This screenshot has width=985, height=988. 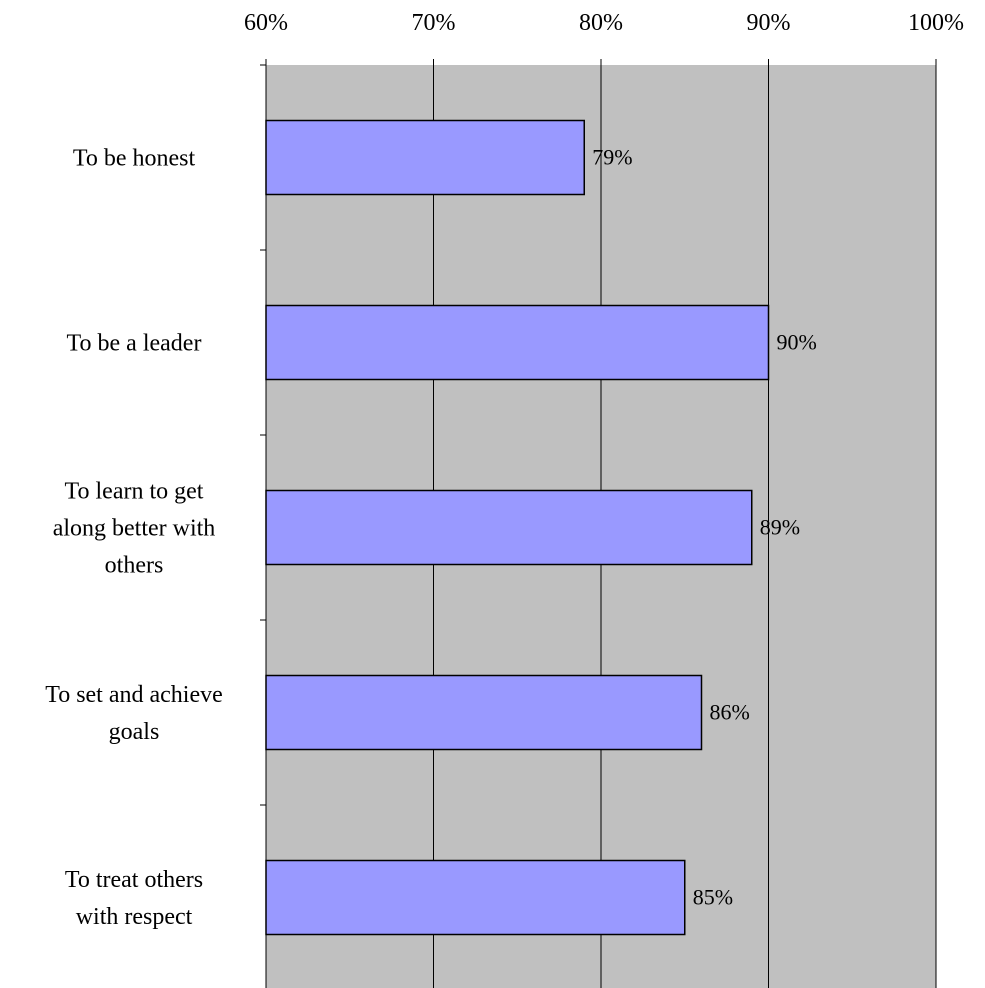 What do you see at coordinates (769, 23) in the screenshot?
I see `x-tick-label: 90%` at bounding box center [769, 23].